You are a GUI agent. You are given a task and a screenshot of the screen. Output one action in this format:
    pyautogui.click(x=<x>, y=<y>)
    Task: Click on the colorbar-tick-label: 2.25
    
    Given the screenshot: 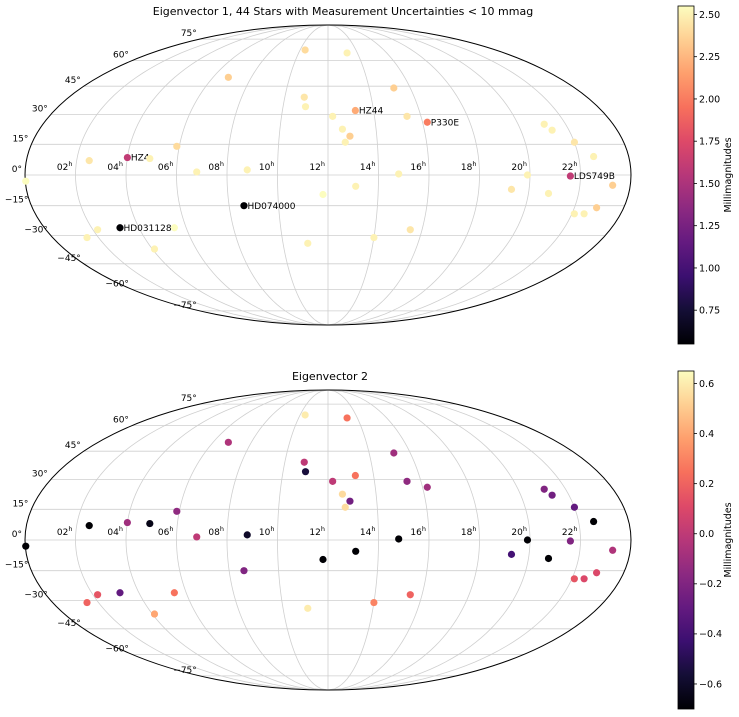 What is the action you would take?
    pyautogui.click(x=709, y=57)
    